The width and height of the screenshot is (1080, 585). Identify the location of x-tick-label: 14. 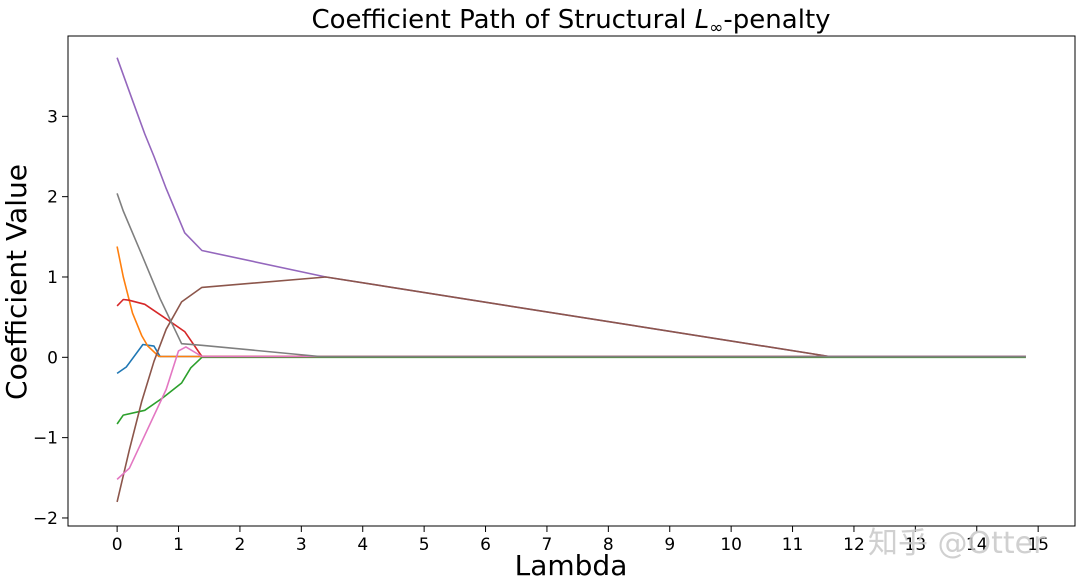
(977, 545).